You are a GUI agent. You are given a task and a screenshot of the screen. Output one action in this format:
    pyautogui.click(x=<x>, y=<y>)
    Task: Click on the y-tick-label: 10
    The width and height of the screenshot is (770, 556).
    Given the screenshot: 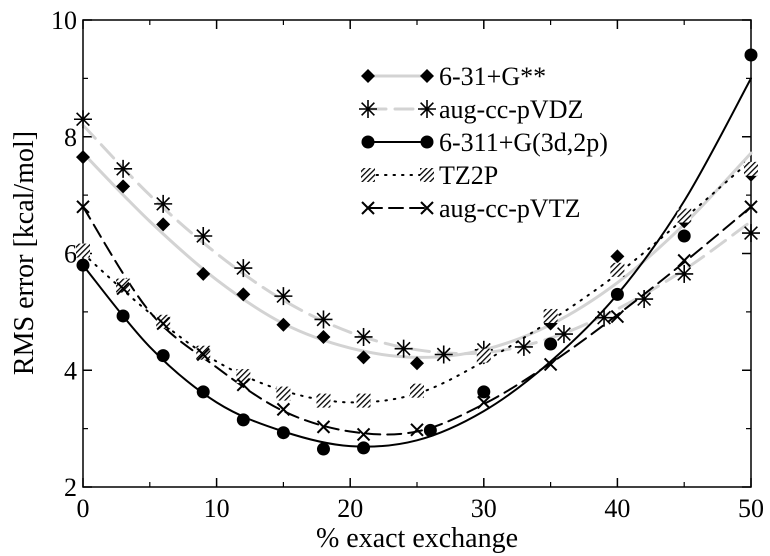 What is the action you would take?
    pyautogui.click(x=64, y=20)
    